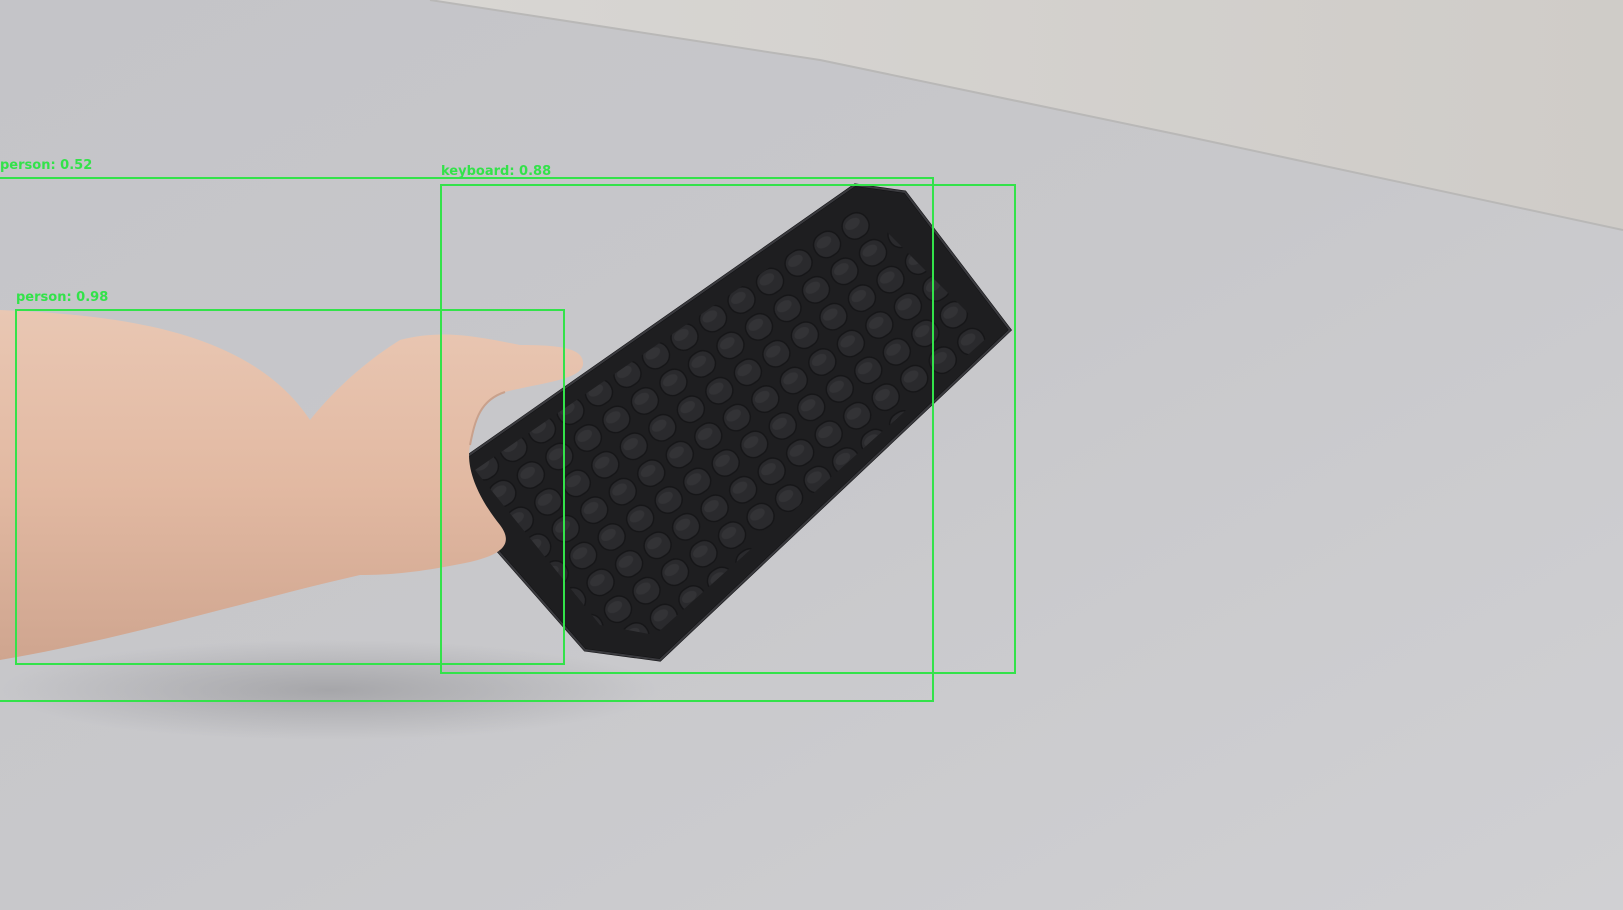  I want to click on detection-box-person-hand, so click(290, 487).